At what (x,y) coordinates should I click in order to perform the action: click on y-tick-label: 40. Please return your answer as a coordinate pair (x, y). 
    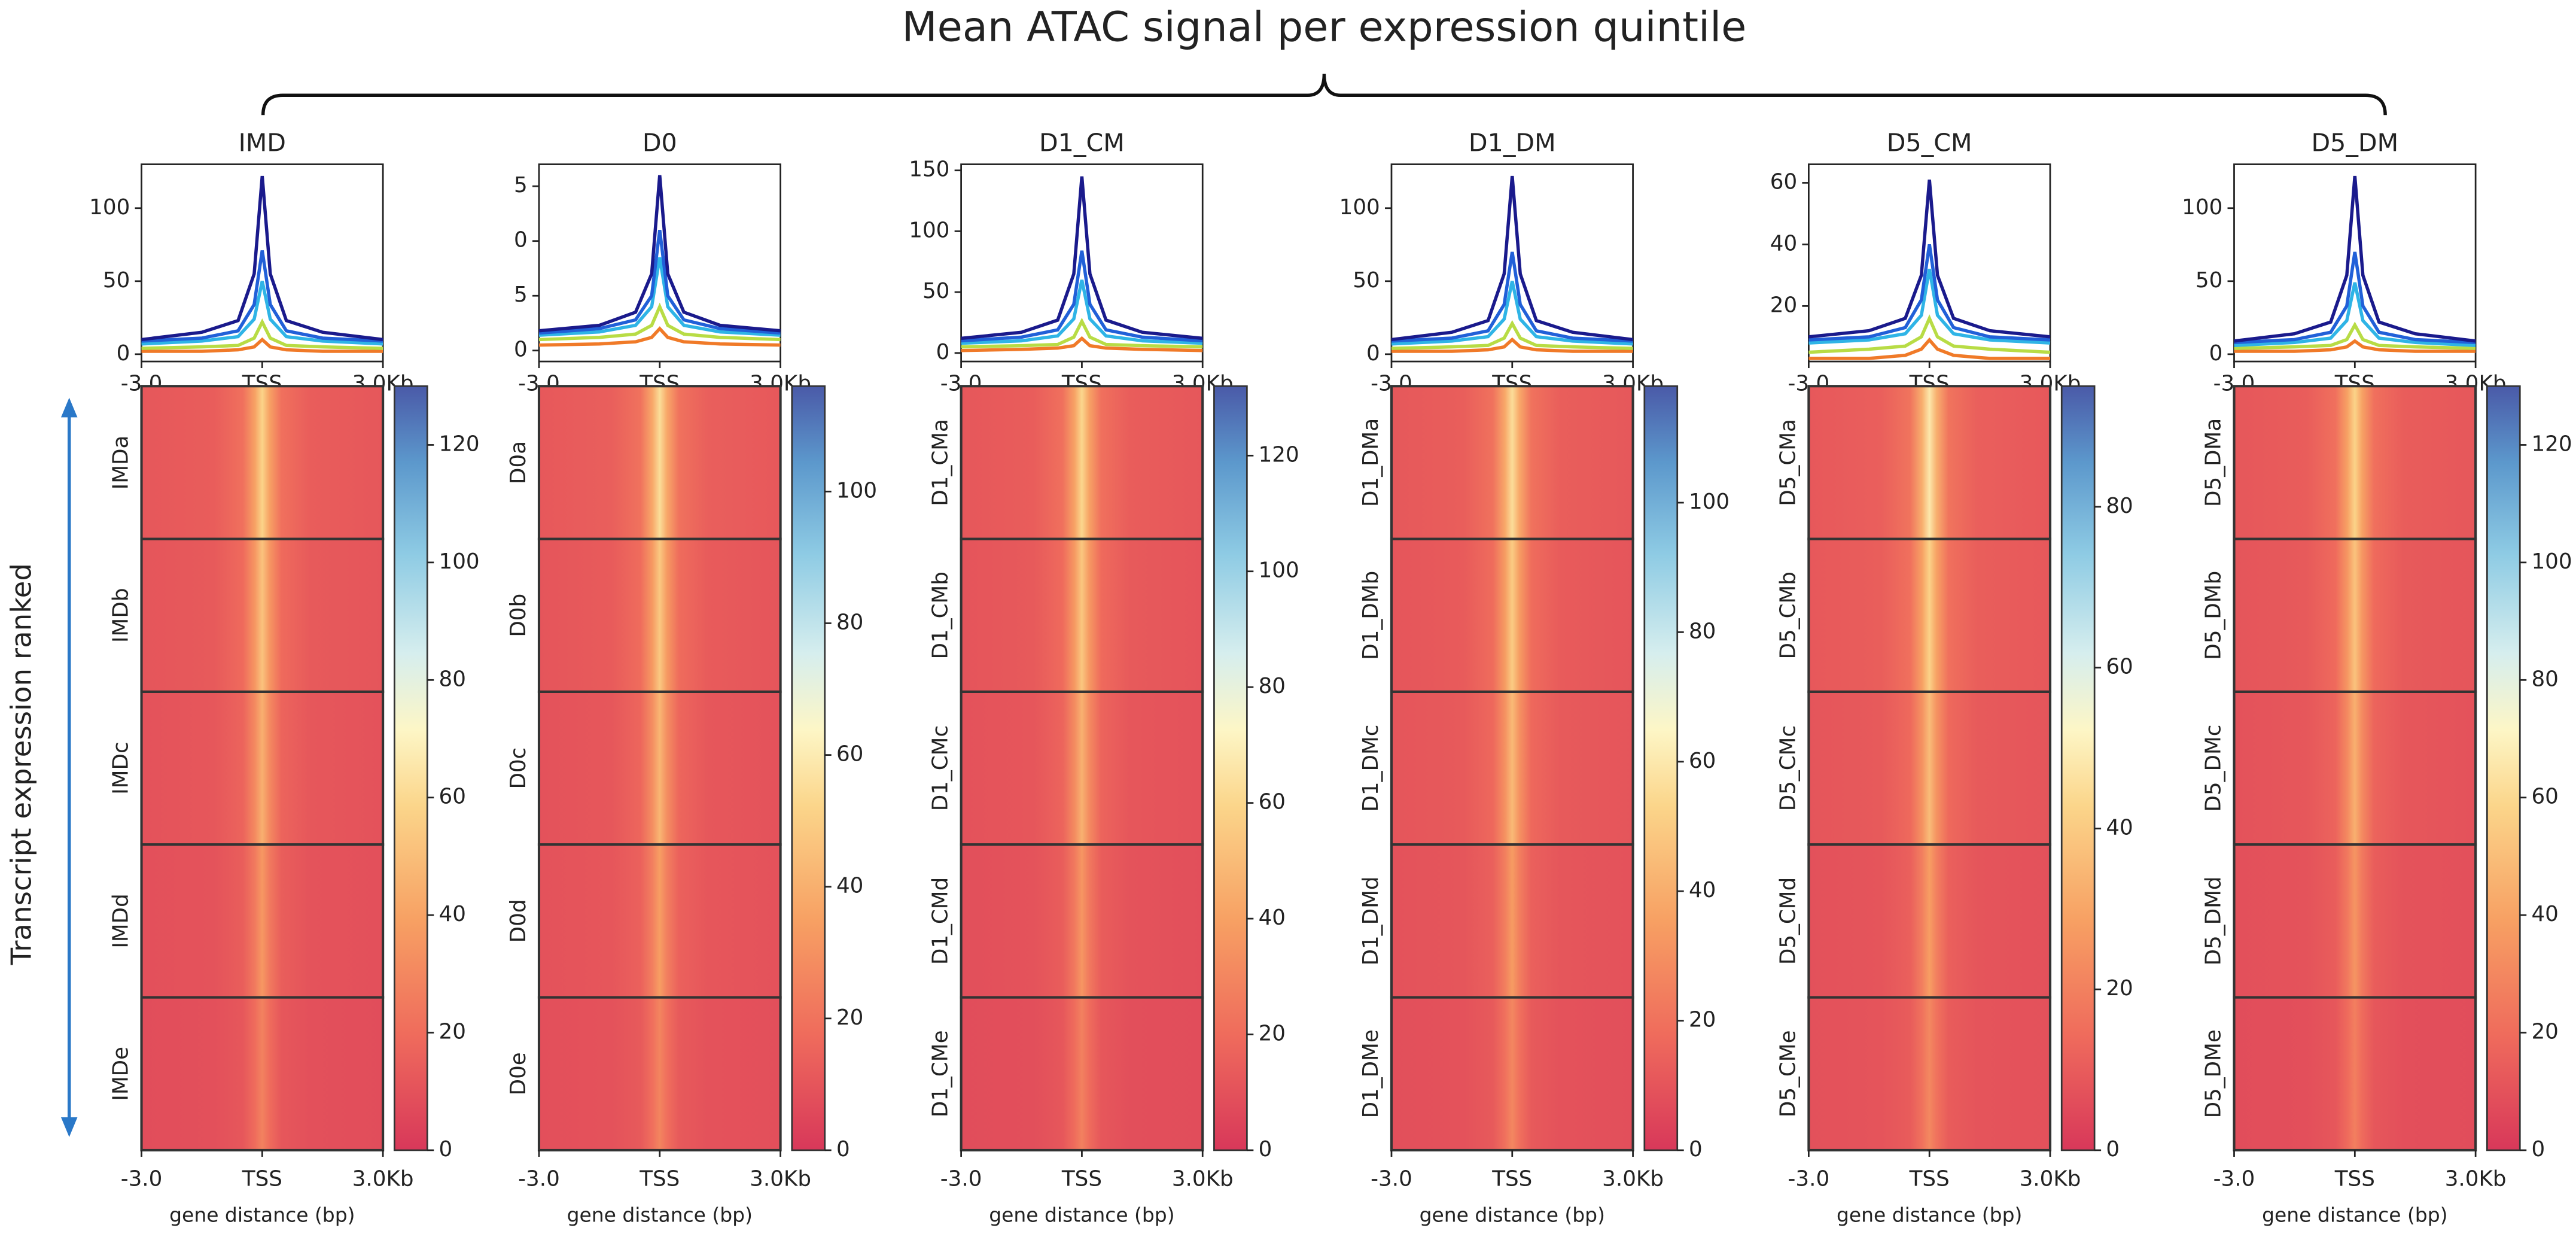
    Looking at the image, I should click on (1783, 243).